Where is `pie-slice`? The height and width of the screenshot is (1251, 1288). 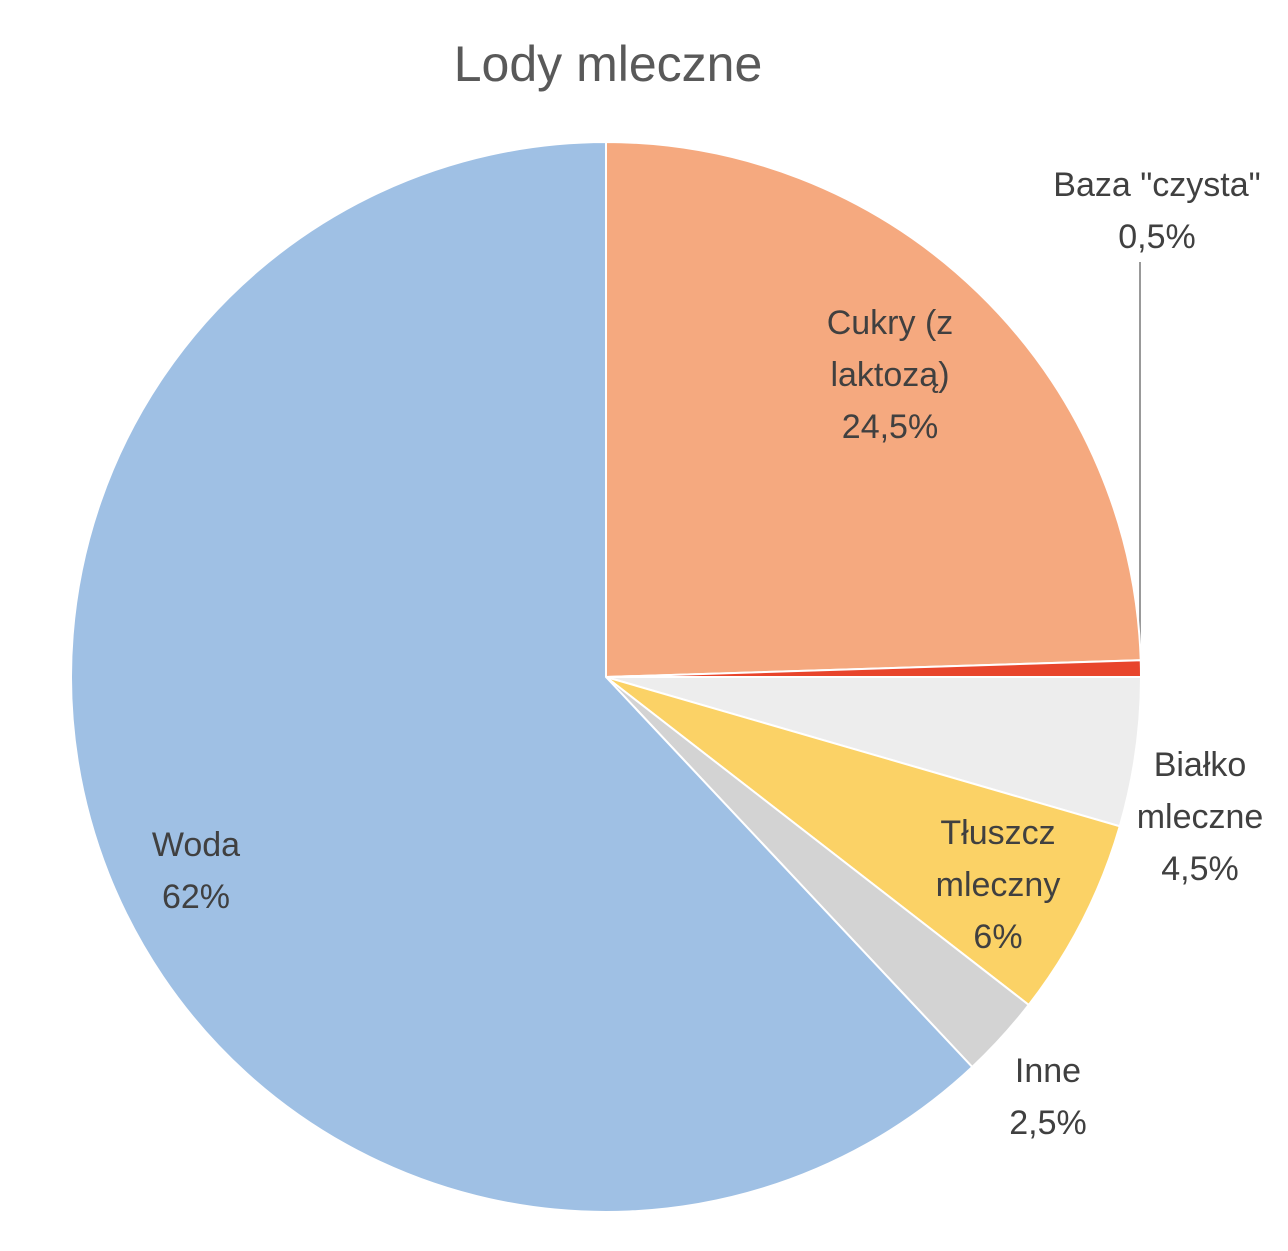
pie-slice is located at coordinates (863, 841).